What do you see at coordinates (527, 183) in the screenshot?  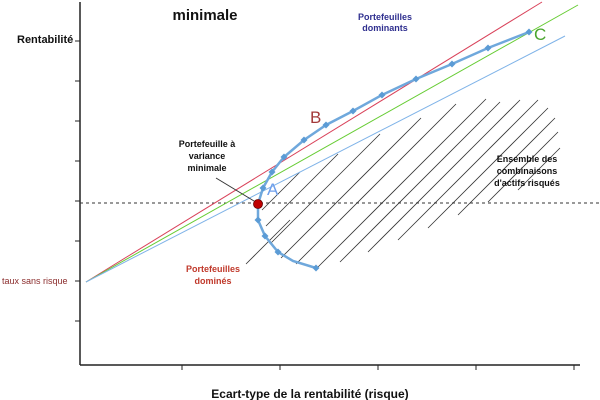 I see `risky-set-label-line3: d'actifs risqués` at bounding box center [527, 183].